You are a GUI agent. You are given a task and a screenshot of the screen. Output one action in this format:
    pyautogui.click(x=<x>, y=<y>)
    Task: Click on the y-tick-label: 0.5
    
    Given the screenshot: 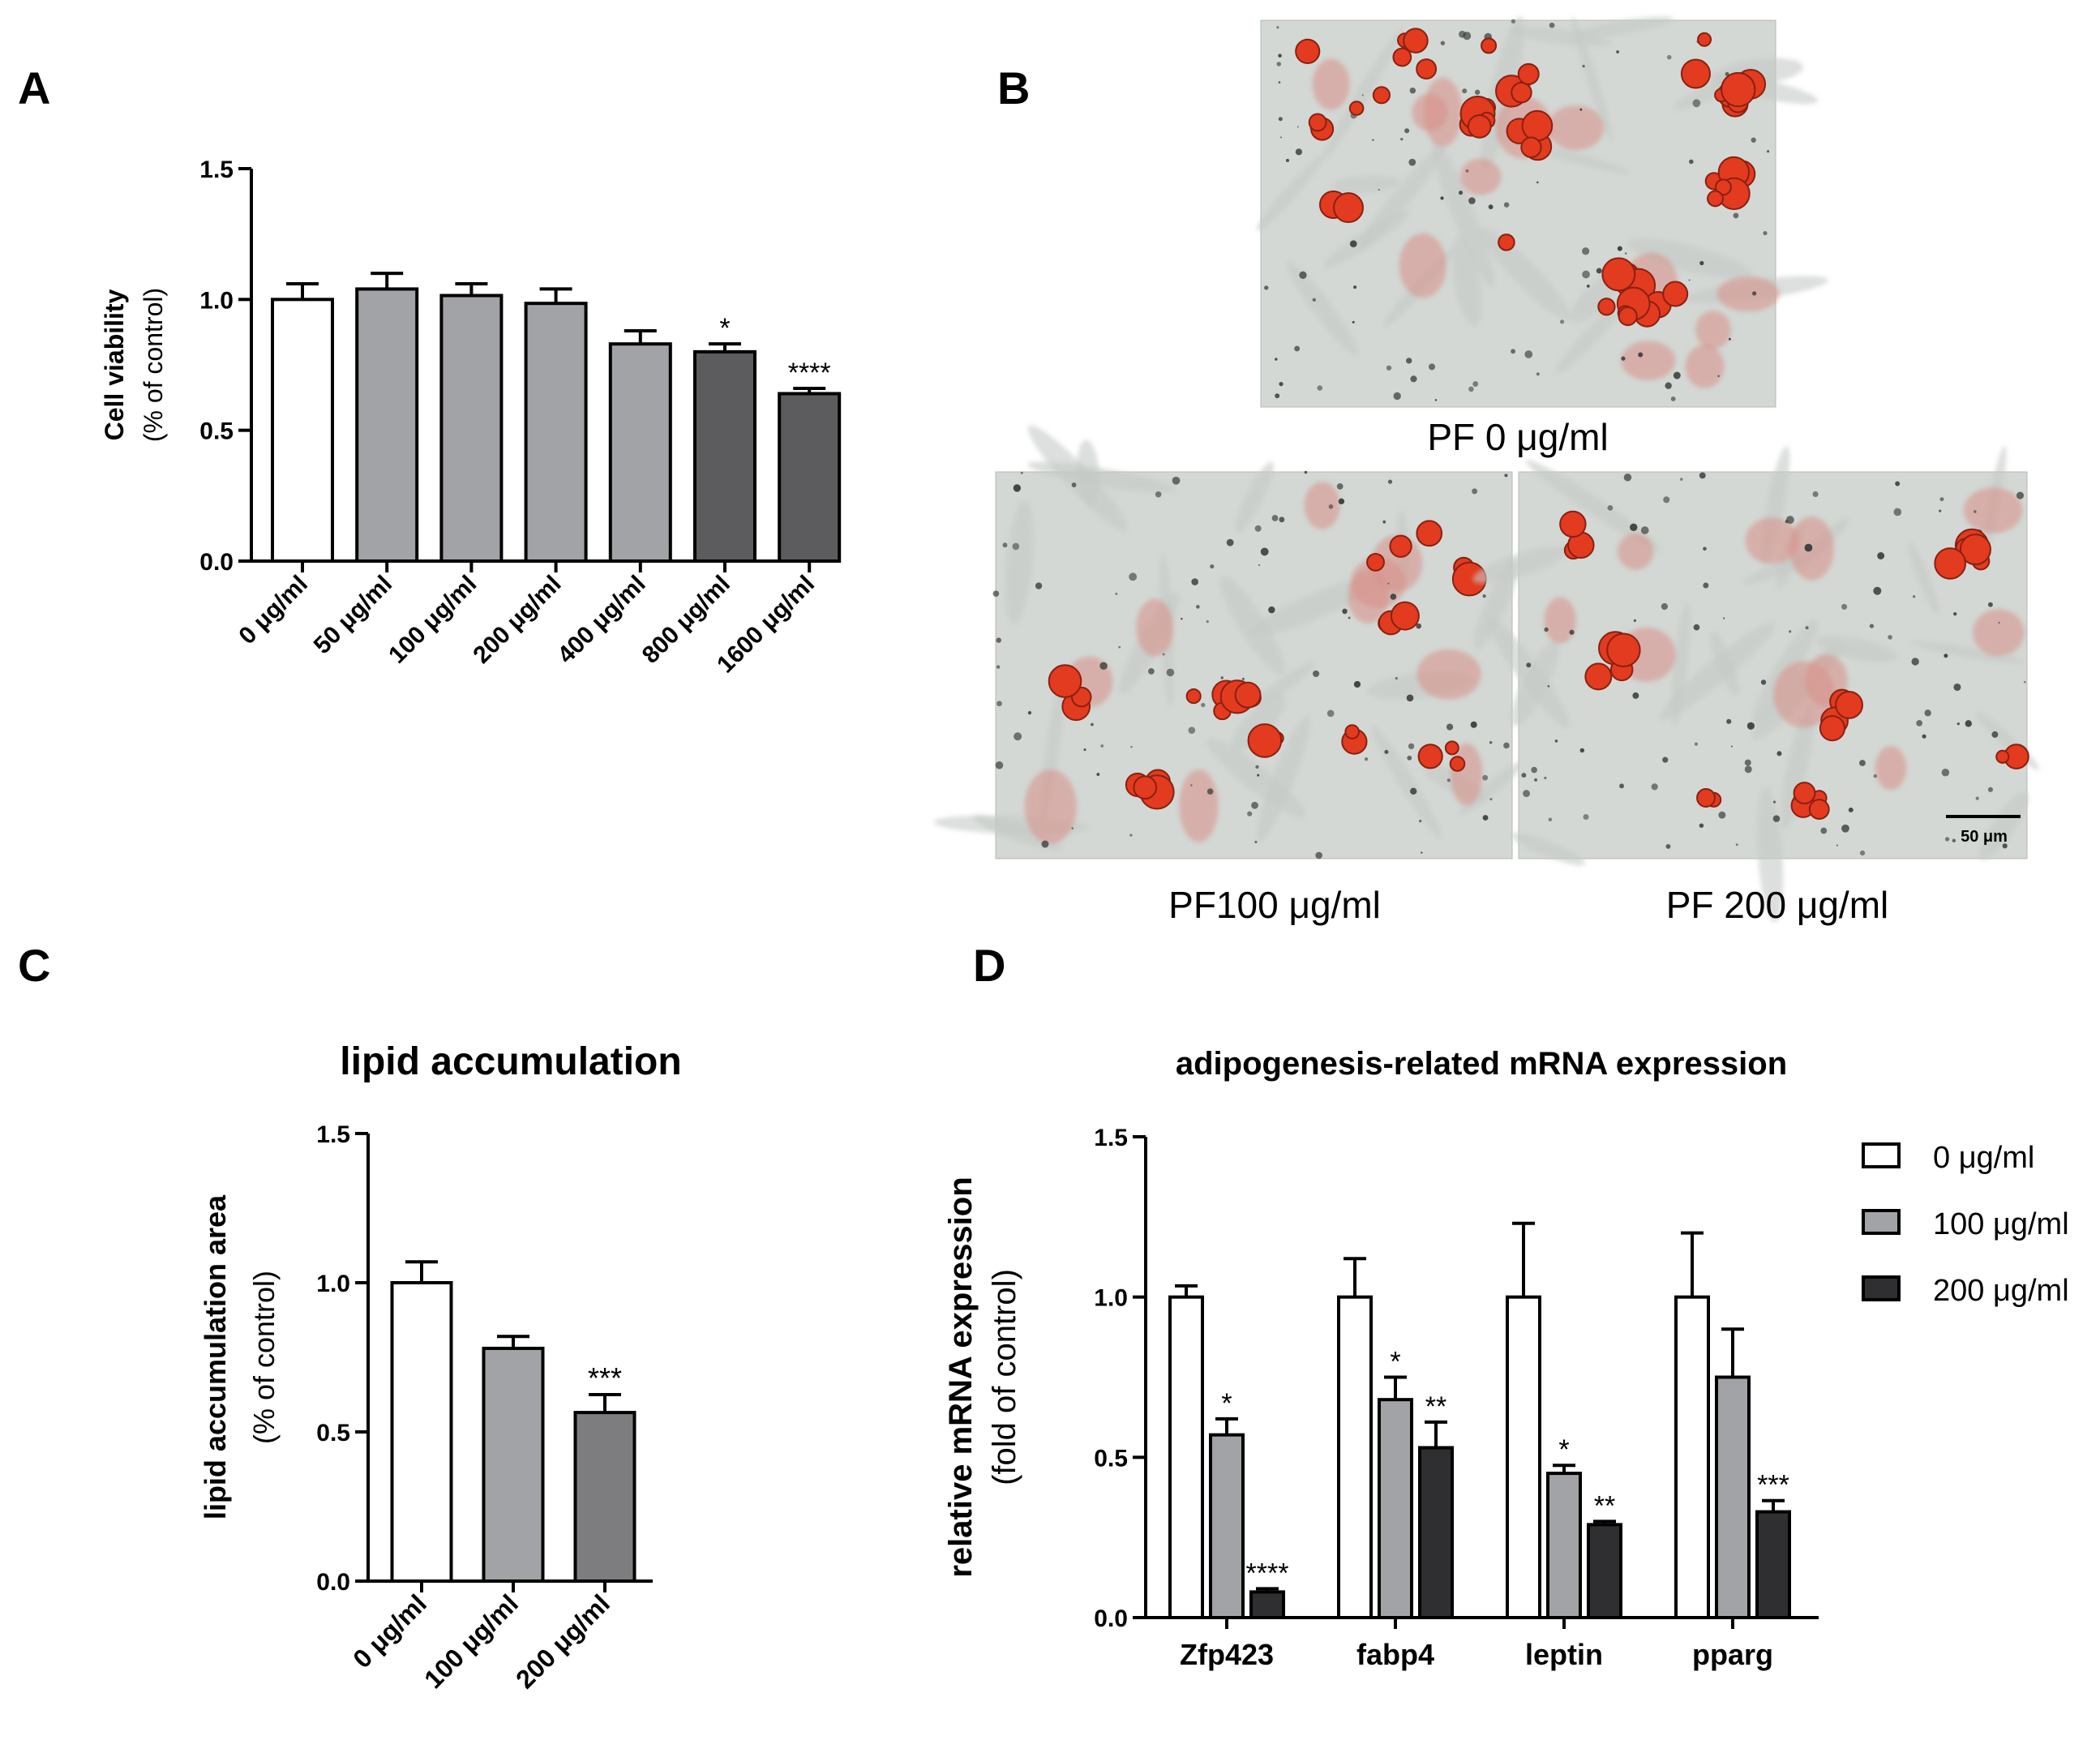 What is the action you would take?
    pyautogui.click(x=333, y=1434)
    